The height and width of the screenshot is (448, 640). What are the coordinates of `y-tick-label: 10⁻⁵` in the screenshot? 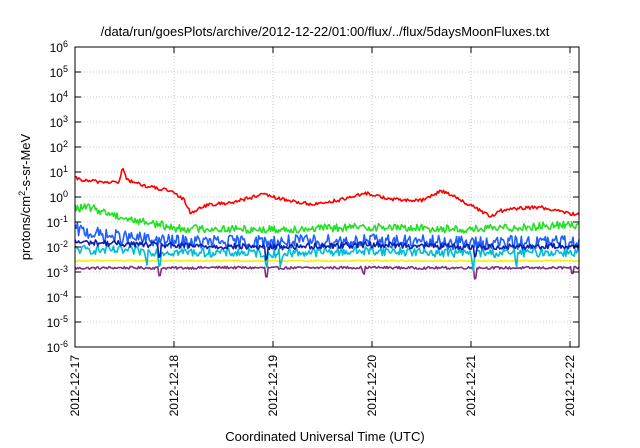 It's located at (57, 322).